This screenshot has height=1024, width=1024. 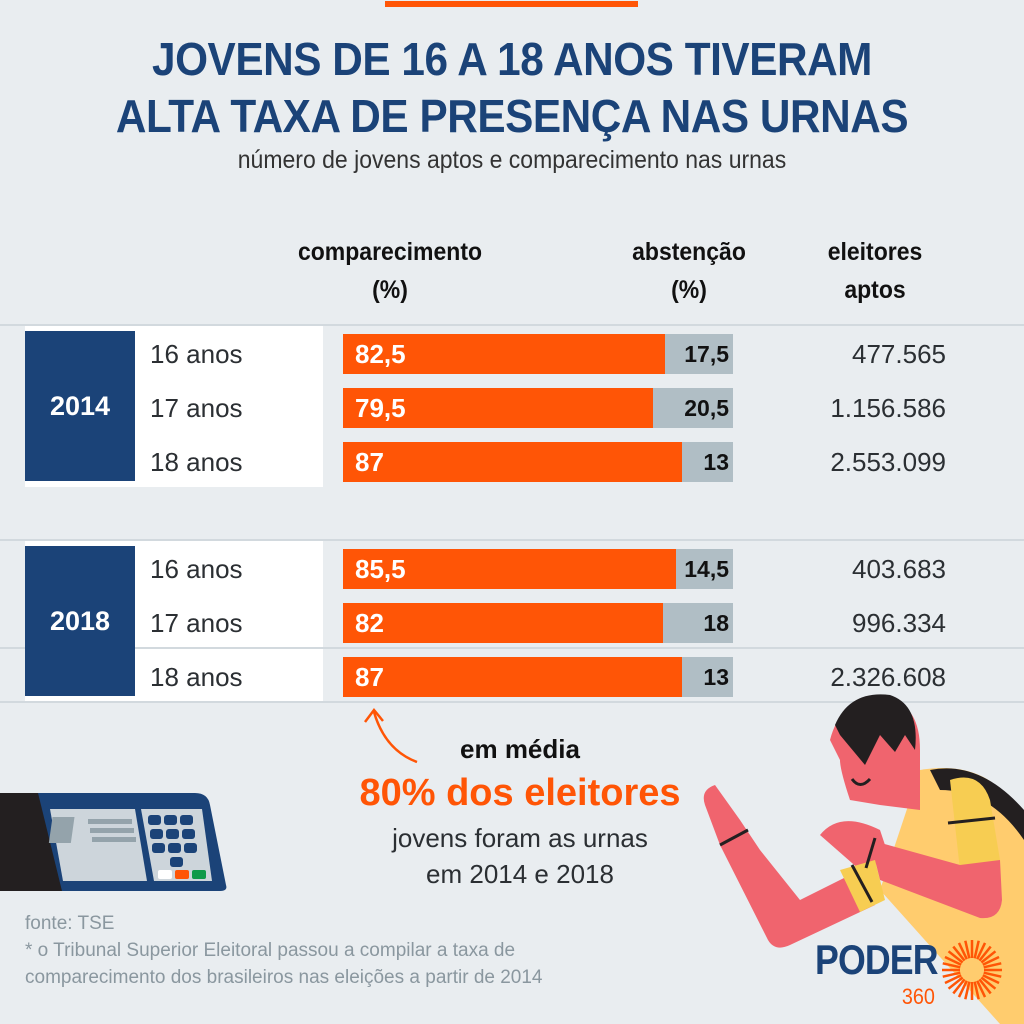 I want to click on year-label-2014: 2014, so click(x=80, y=406).